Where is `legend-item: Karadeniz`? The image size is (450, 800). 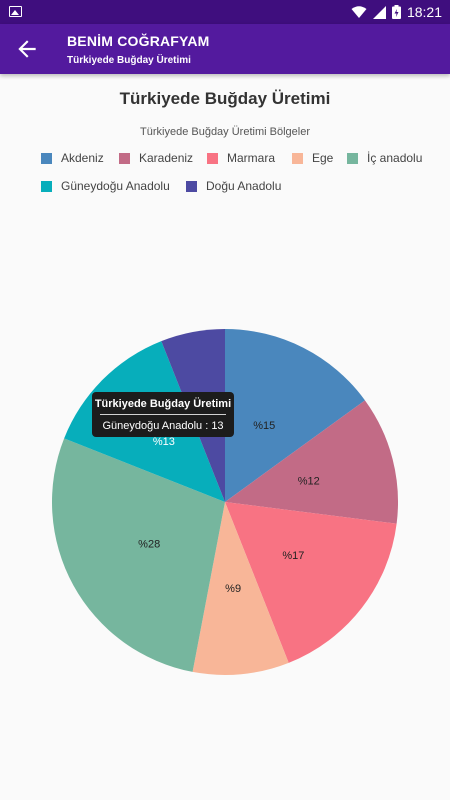
legend-item: Karadeniz is located at coordinates (156, 158).